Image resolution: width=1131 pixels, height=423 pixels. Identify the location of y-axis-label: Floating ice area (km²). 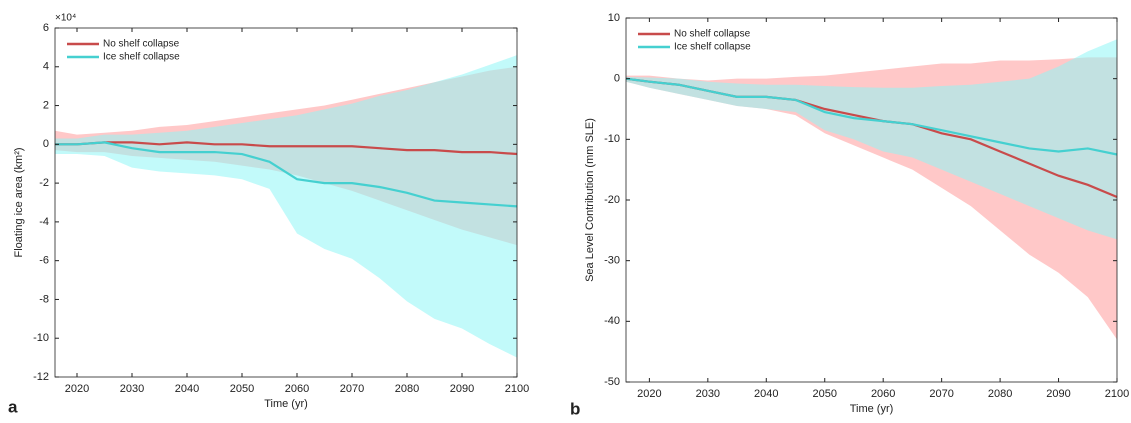
(19, 202).